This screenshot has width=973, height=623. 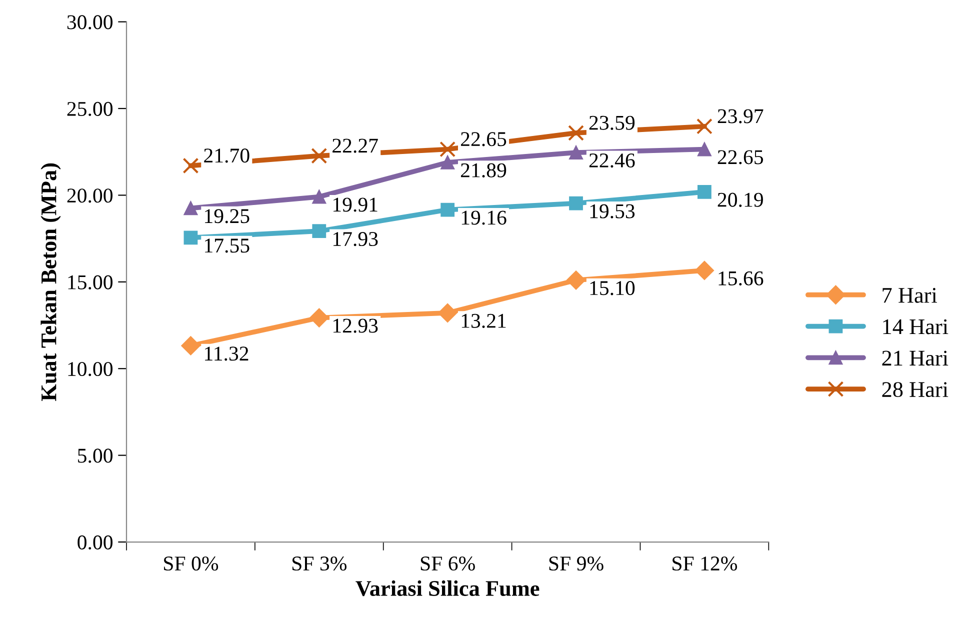 What do you see at coordinates (319, 563) in the screenshot?
I see `x-tick-label: SF 3%` at bounding box center [319, 563].